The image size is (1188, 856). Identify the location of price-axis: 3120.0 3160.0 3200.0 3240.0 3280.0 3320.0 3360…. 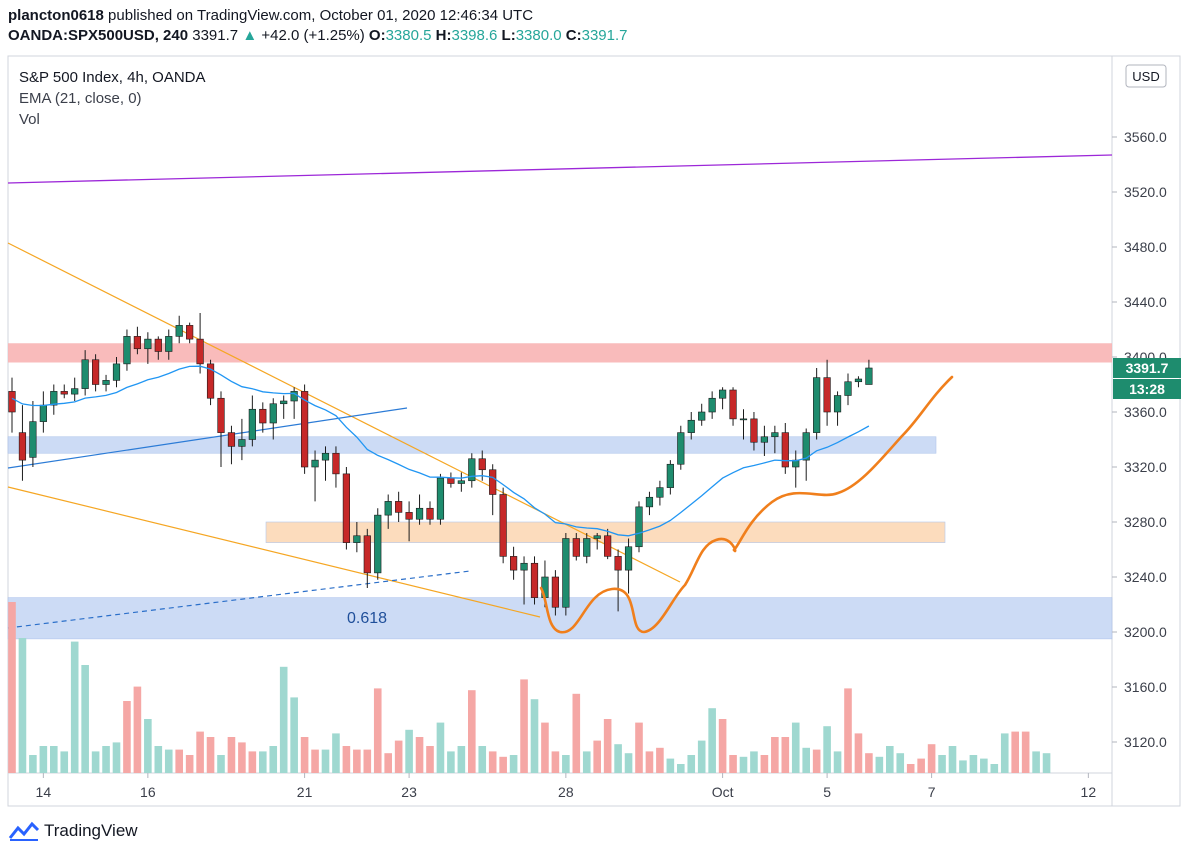
(1139, 439).